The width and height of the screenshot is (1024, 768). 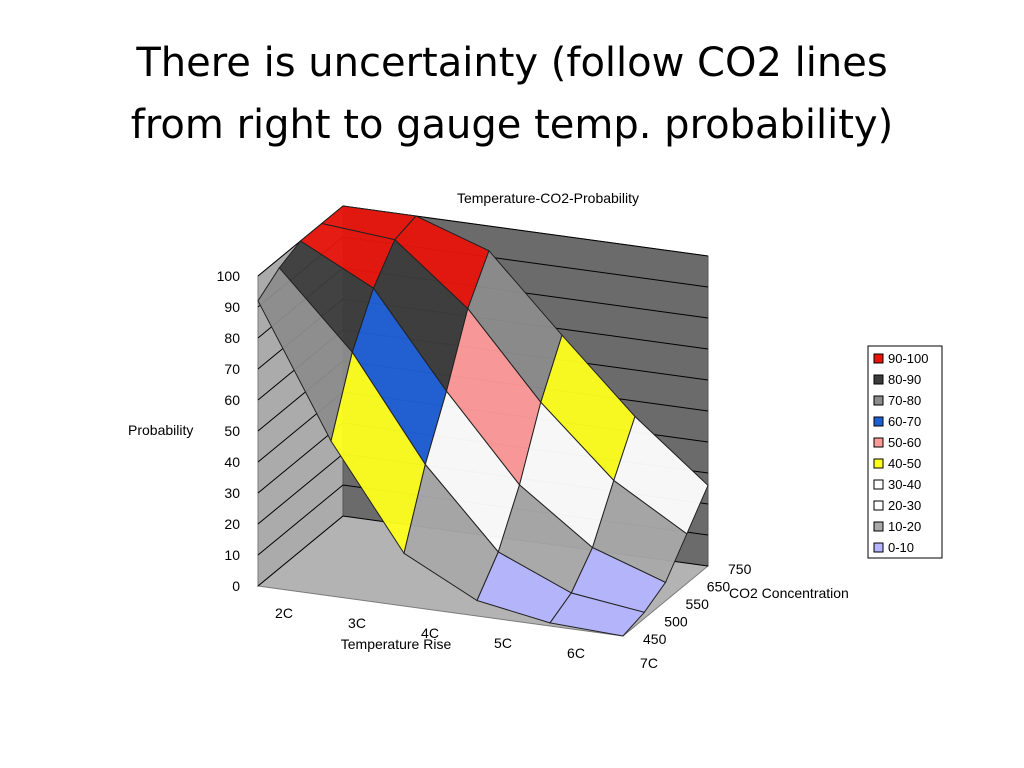 What do you see at coordinates (904, 421) in the screenshot?
I see `legend-label: 60-70` at bounding box center [904, 421].